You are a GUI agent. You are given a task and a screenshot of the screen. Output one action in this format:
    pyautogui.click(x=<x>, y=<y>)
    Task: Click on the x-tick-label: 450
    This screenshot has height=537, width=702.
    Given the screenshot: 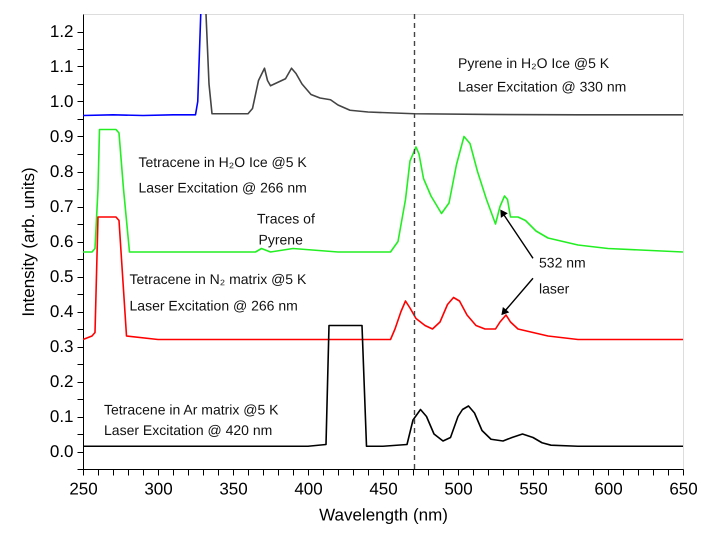 What is the action you would take?
    pyautogui.click(x=383, y=489)
    